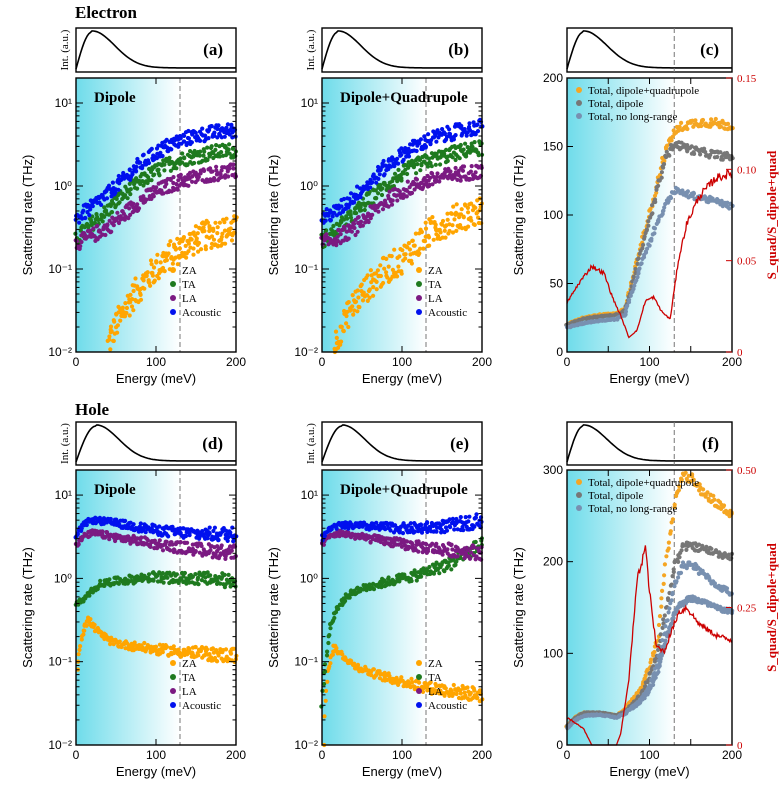 The height and width of the screenshot is (809, 781). I want to click on legend-label: LA, so click(189, 299).